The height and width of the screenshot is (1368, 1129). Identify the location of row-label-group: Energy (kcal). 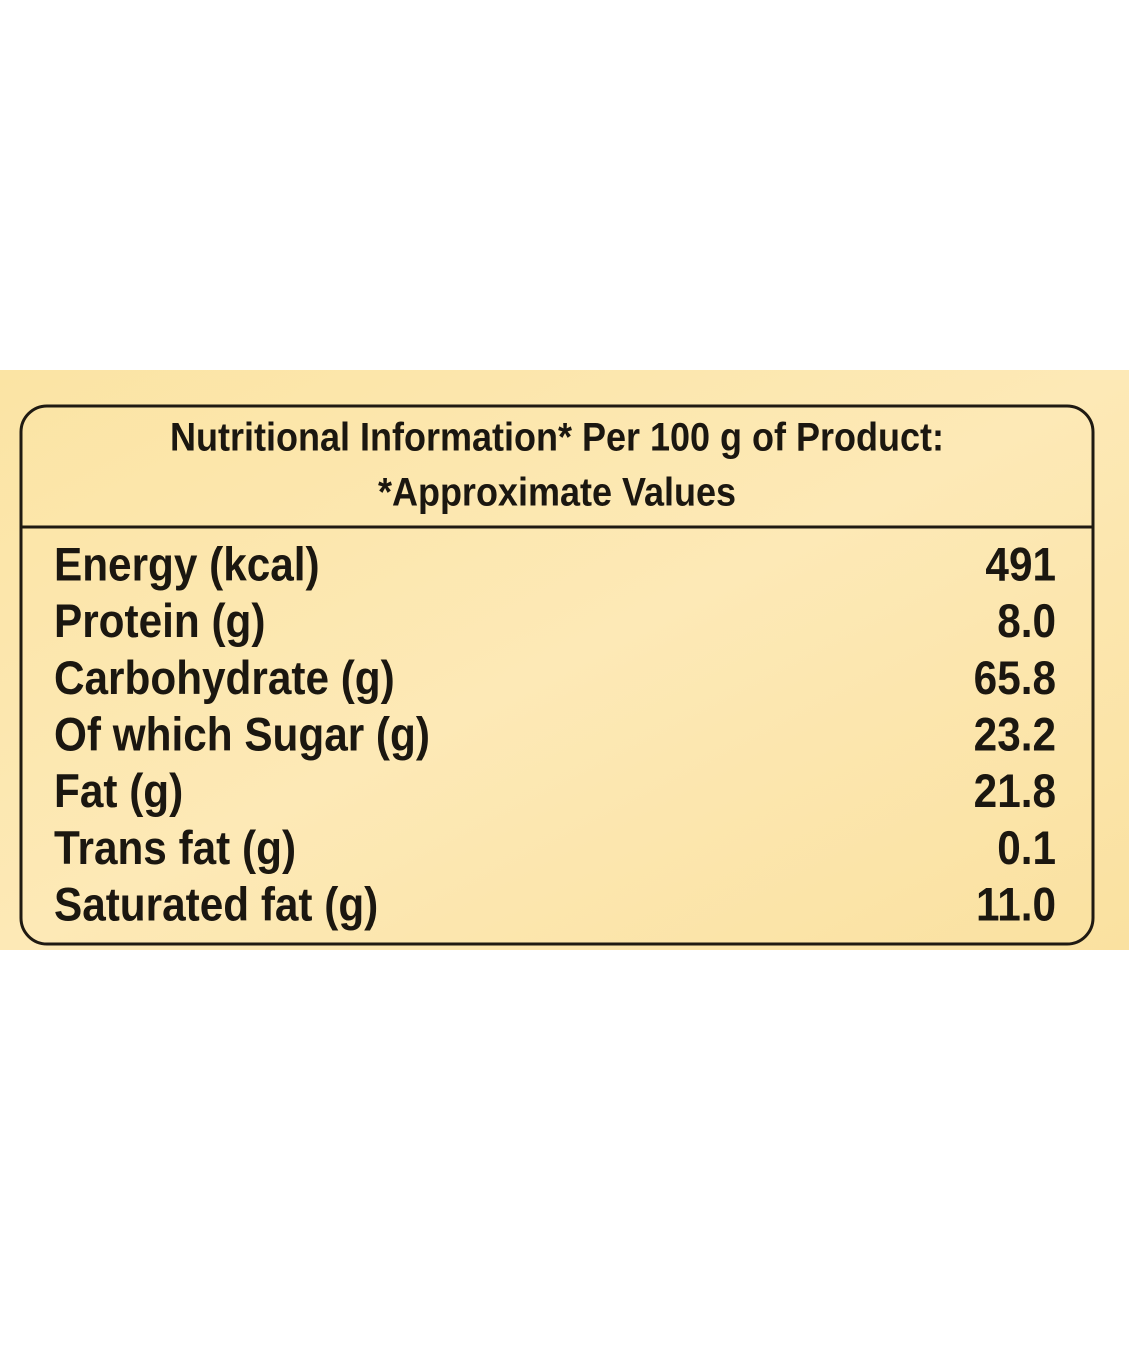
(187, 565).